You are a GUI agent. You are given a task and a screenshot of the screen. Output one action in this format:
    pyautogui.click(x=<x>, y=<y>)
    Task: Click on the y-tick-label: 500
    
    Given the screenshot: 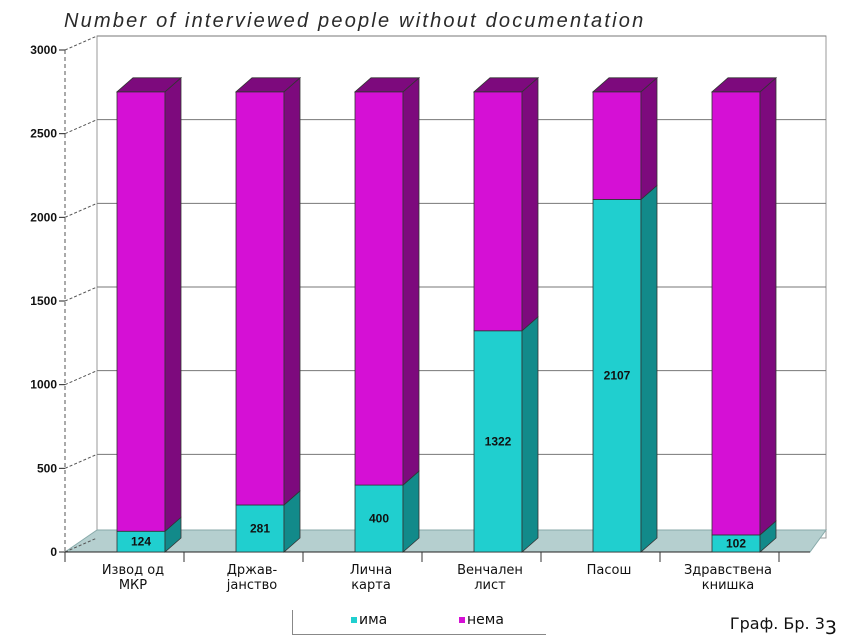 What is the action you would take?
    pyautogui.click(x=47, y=468)
    